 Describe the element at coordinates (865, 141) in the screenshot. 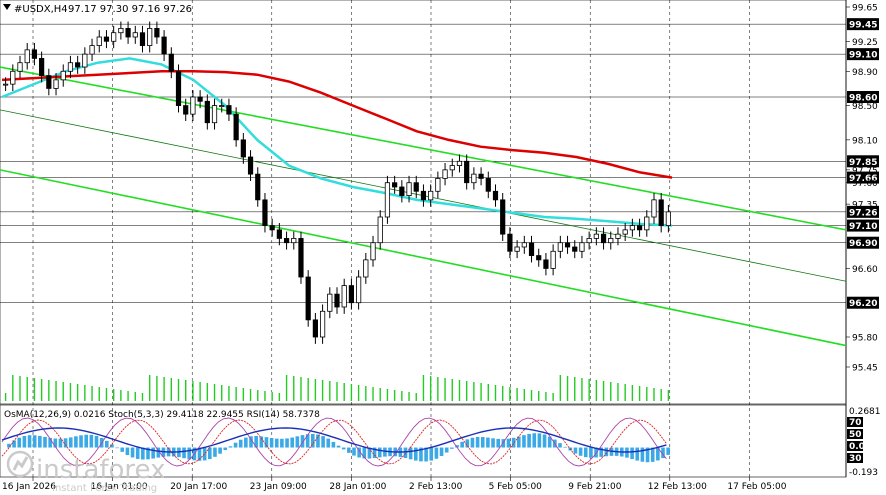

I see `price-tick-label: 98.10` at that location.